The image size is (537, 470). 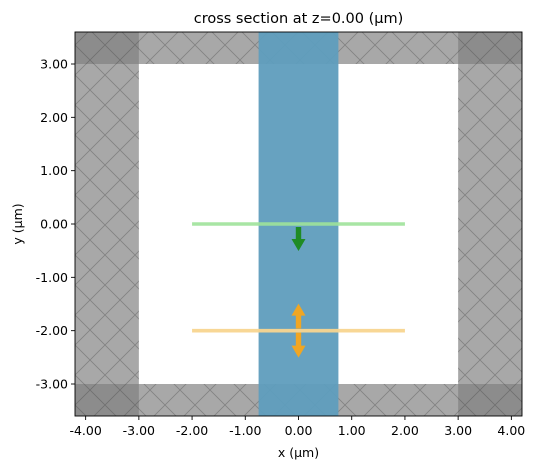 I want to click on y-tick-label: -3.00, so click(x=52, y=384).